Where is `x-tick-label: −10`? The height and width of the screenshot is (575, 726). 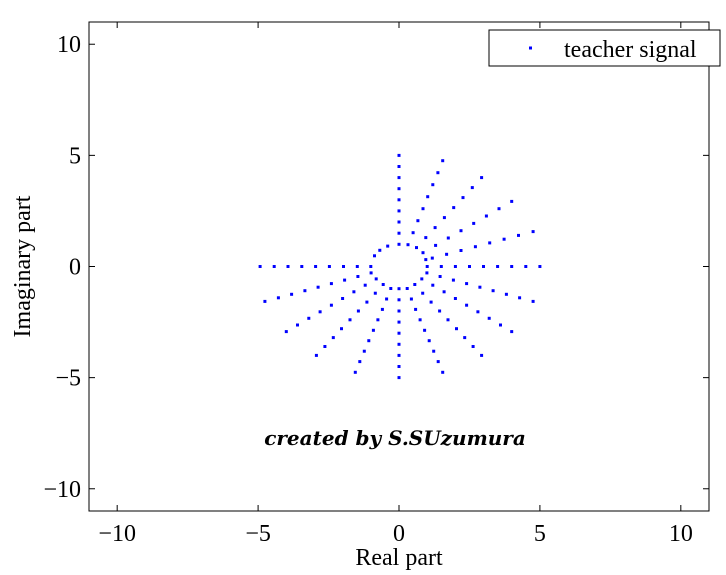
x-tick-label: −10 is located at coordinates (117, 534).